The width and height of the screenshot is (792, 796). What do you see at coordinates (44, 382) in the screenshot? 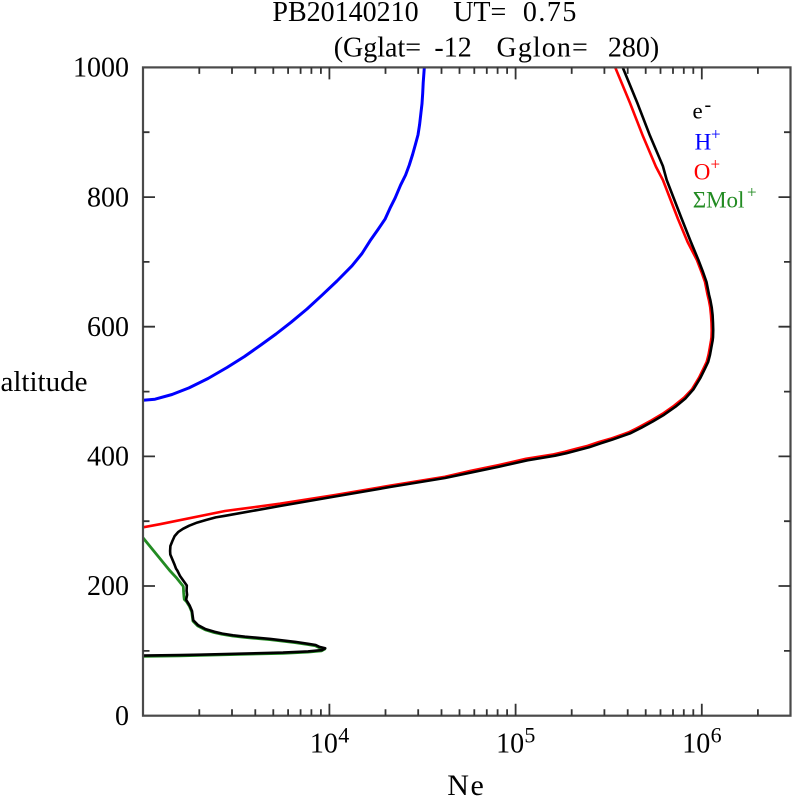
I see `svg-text: altitude` at bounding box center [44, 382].